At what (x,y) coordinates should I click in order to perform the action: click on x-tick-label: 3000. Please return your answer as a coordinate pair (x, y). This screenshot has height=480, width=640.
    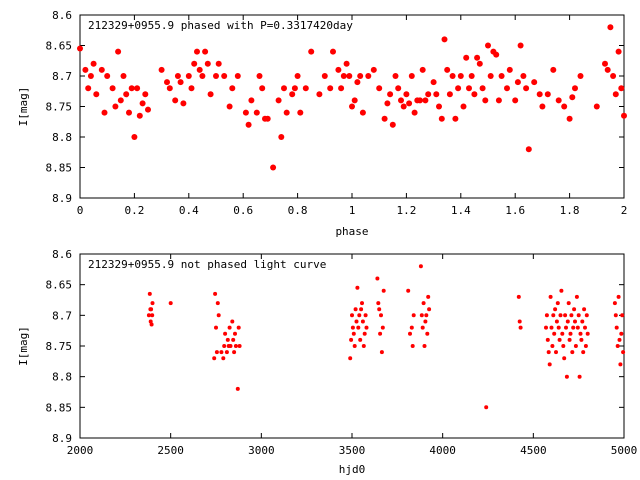
    Looking at the image, I should click on (261, 450).